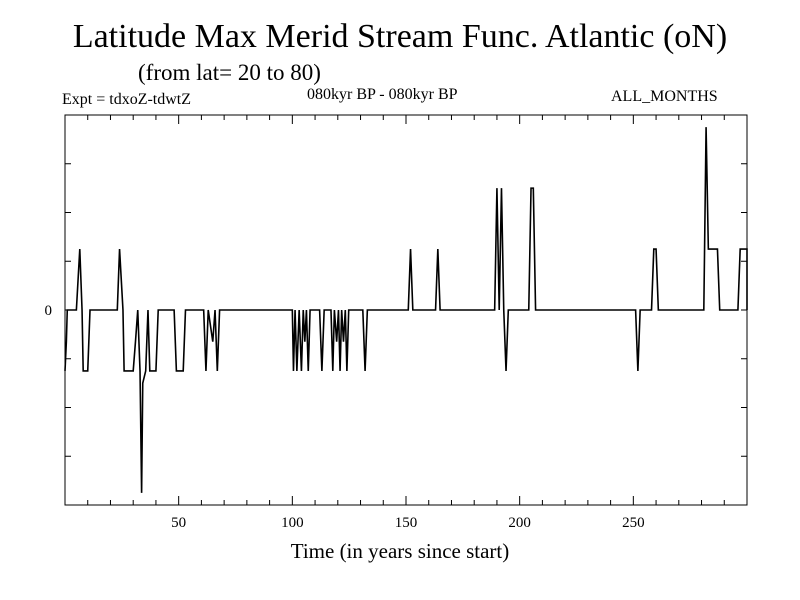  I want to click on y-tick-label: 0, so click(49, 311).